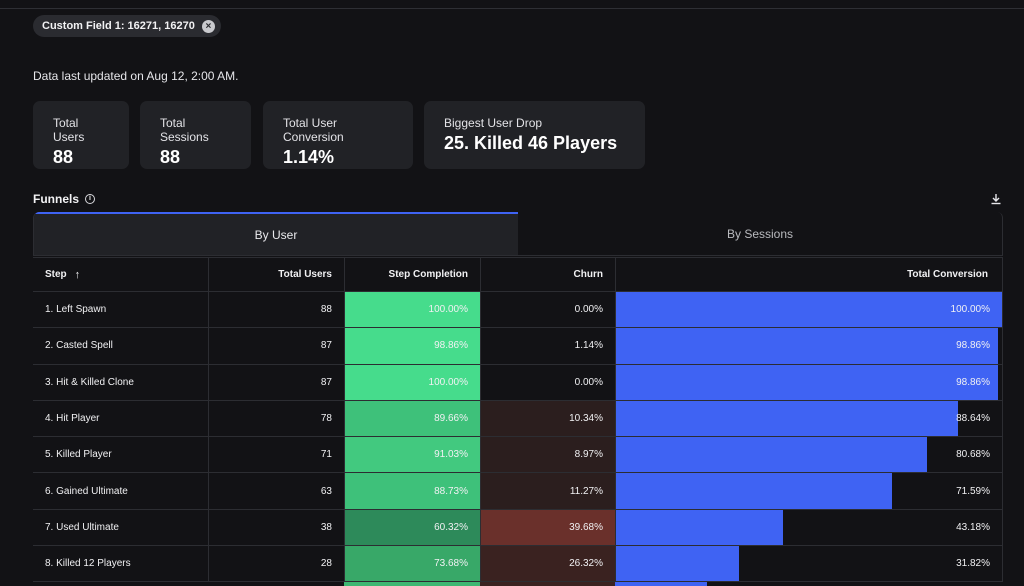 The image size is (1024, 586). What do you see at coordinates (208, 26) in the screenshot?
I see `close-icon: ×` at bounding box center [208, 26].